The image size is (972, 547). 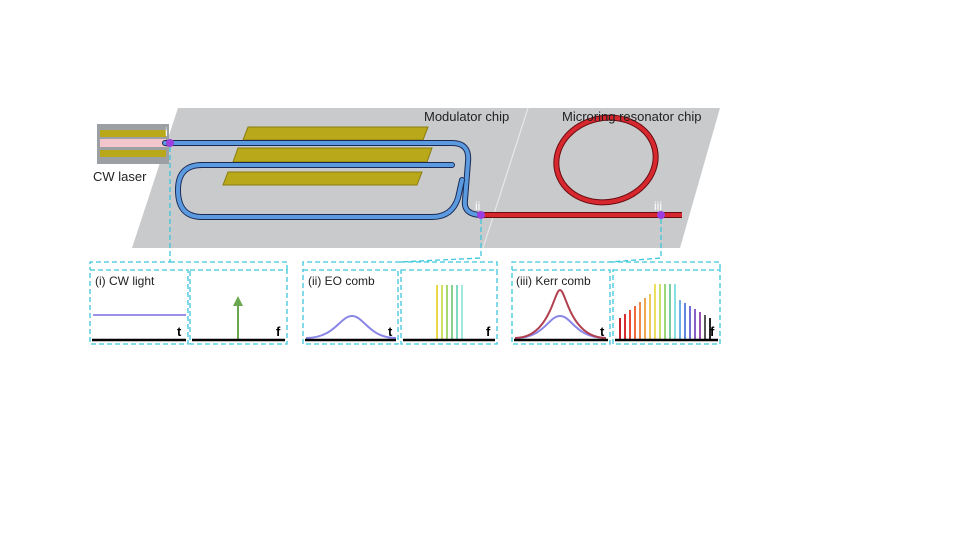 I want to click on point-label: i, so click(x=166, y=132).